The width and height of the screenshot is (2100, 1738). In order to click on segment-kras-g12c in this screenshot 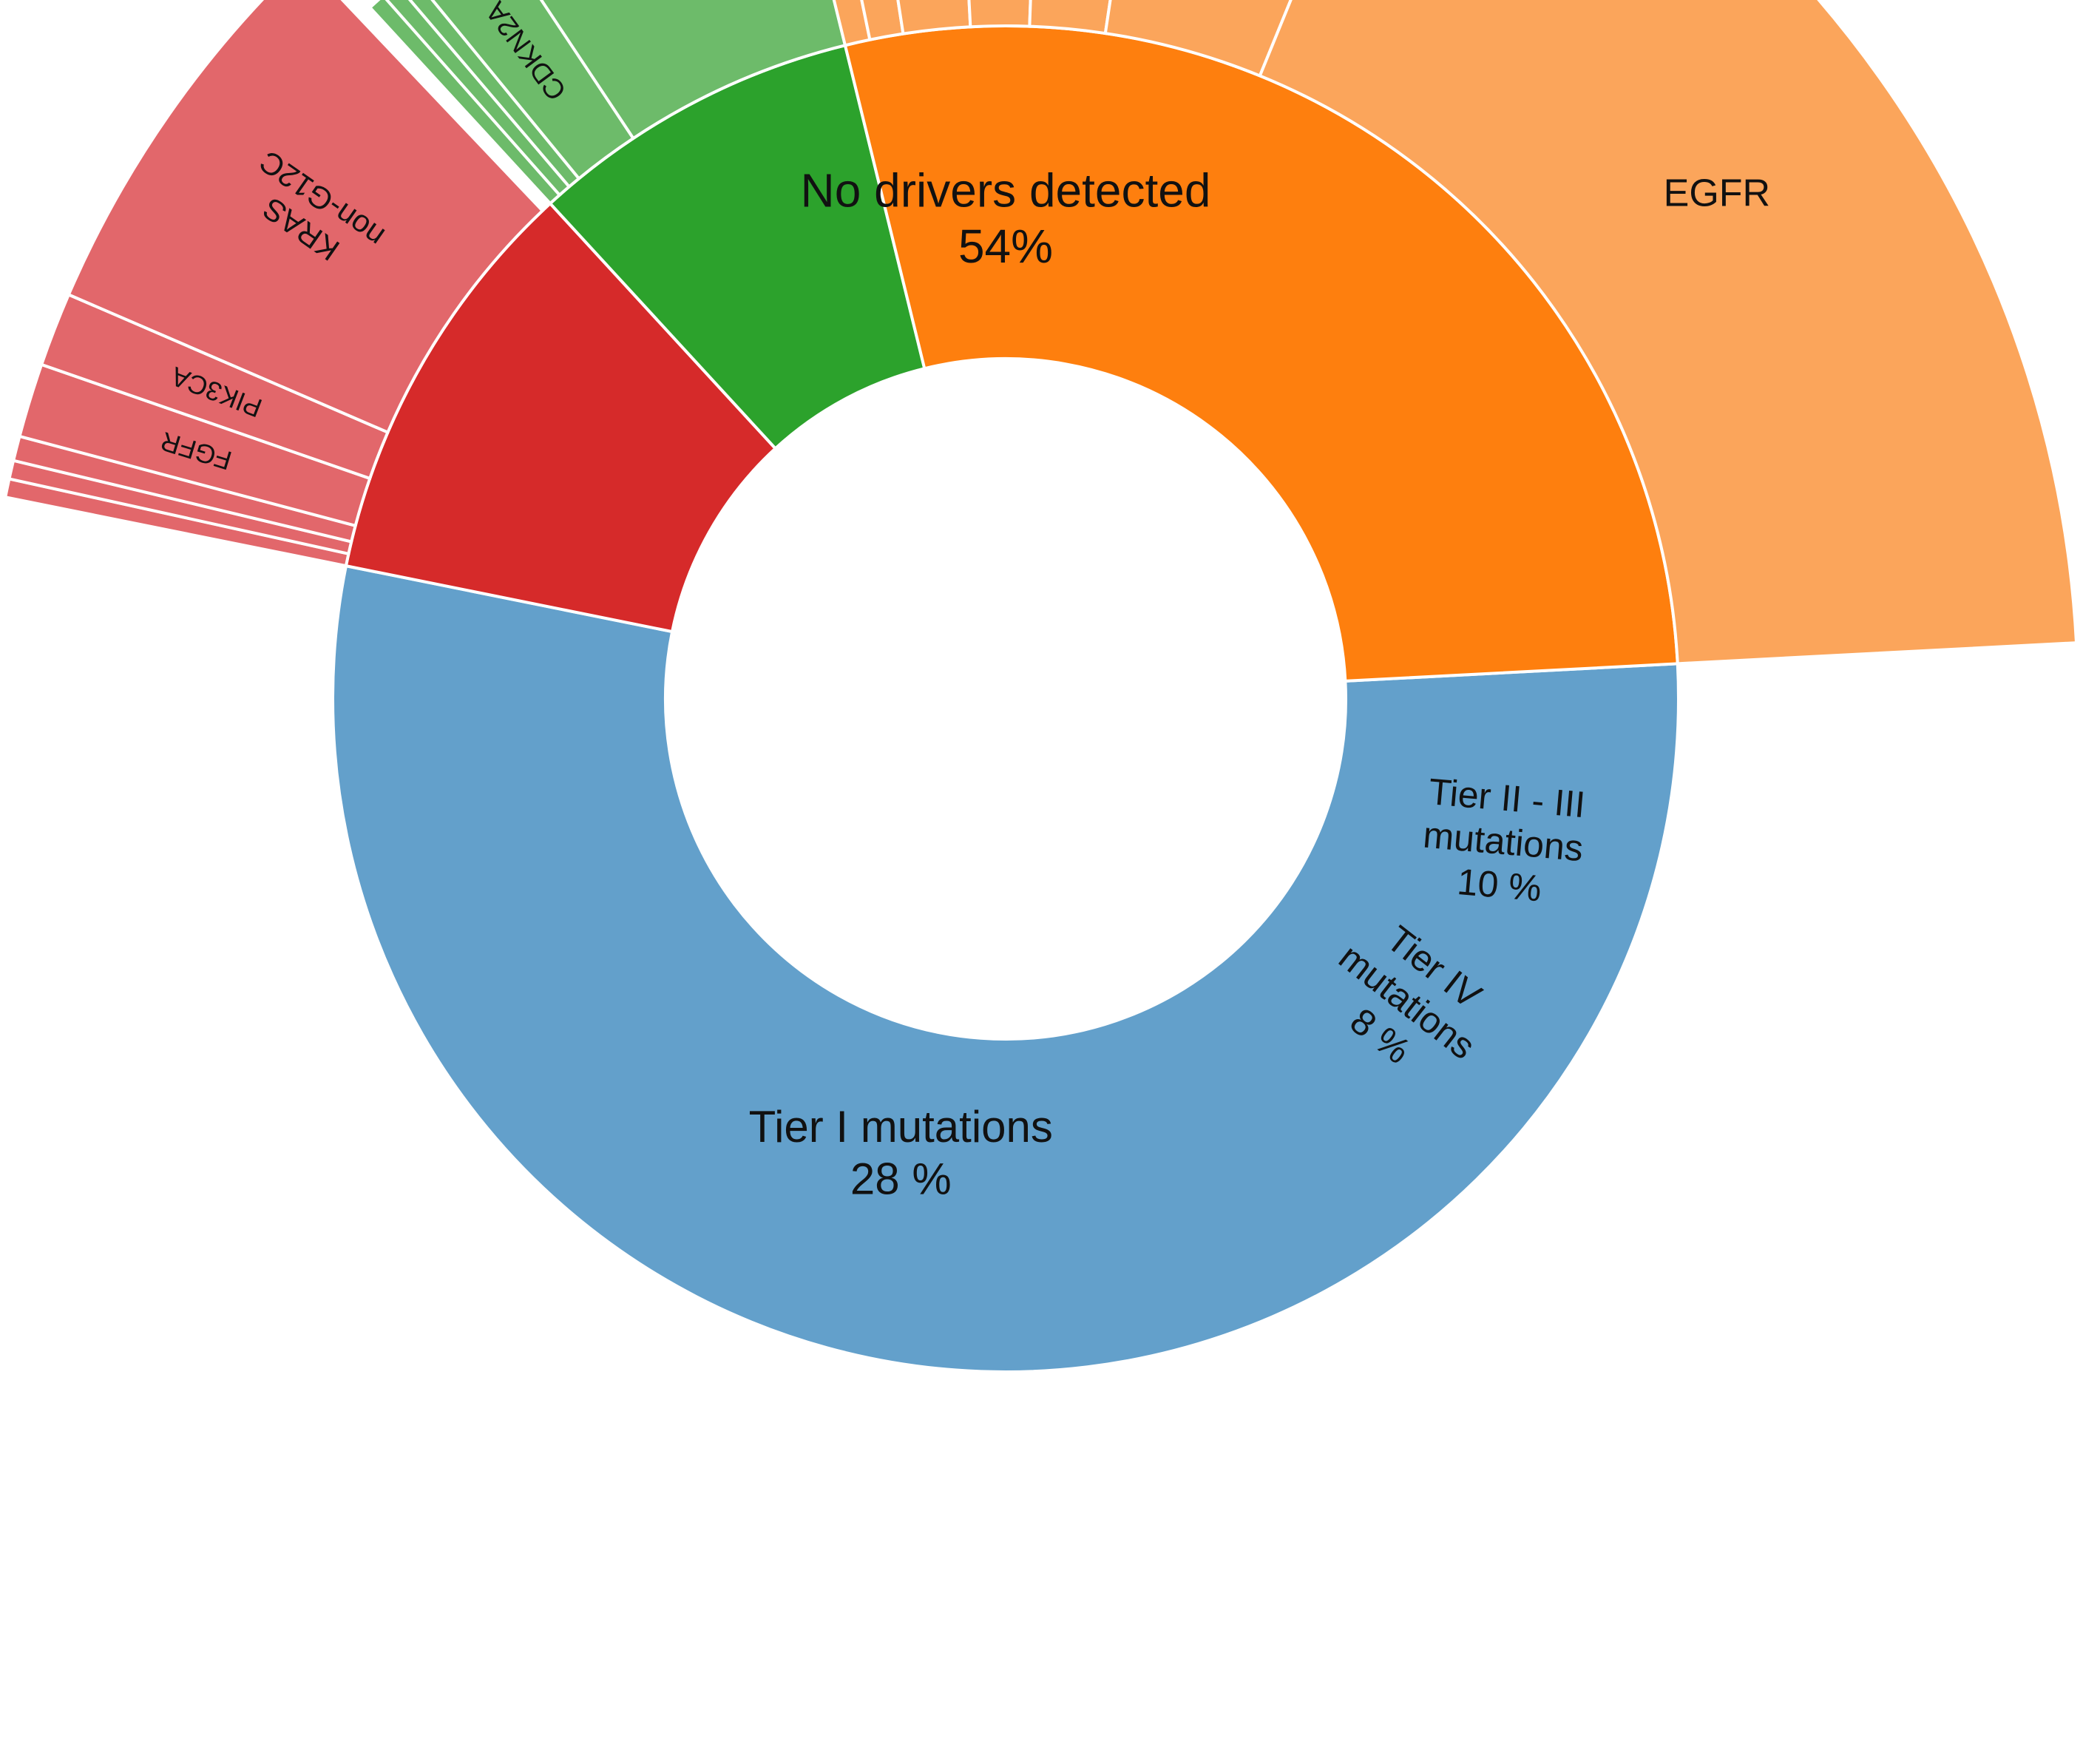, I will do `click(1070, 17)`.